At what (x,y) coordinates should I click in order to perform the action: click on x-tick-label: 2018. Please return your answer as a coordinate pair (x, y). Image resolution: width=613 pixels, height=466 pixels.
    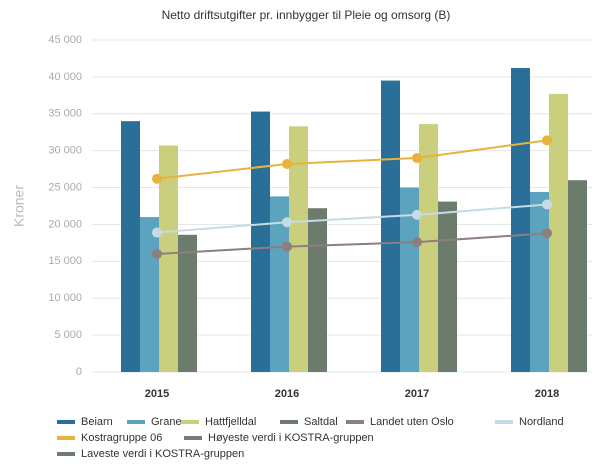
    Looking at the image, I should click on (547, 394).